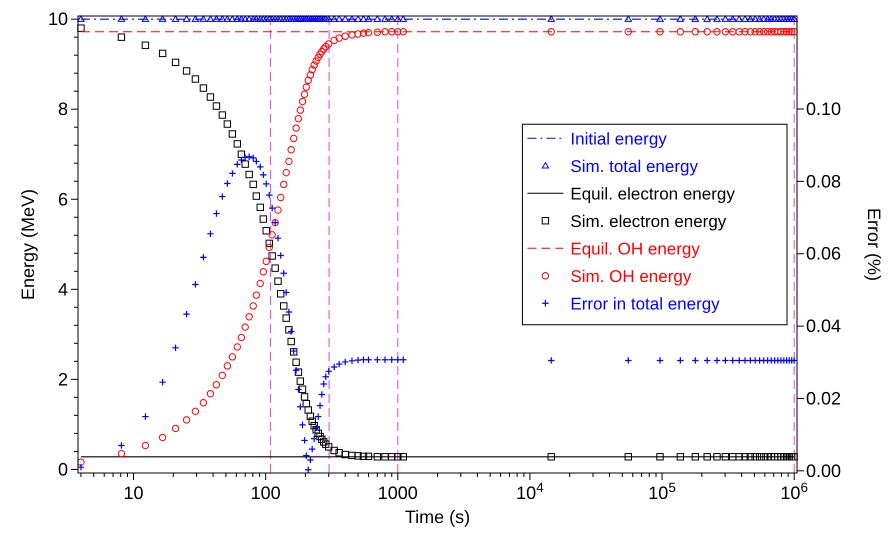 The width and height of the screenshot is (888, 533). What do you see at coordinates (437, 517) in the screenshot?
I see `x-axis-title: Time (s)` at bounding box center [437, 517].